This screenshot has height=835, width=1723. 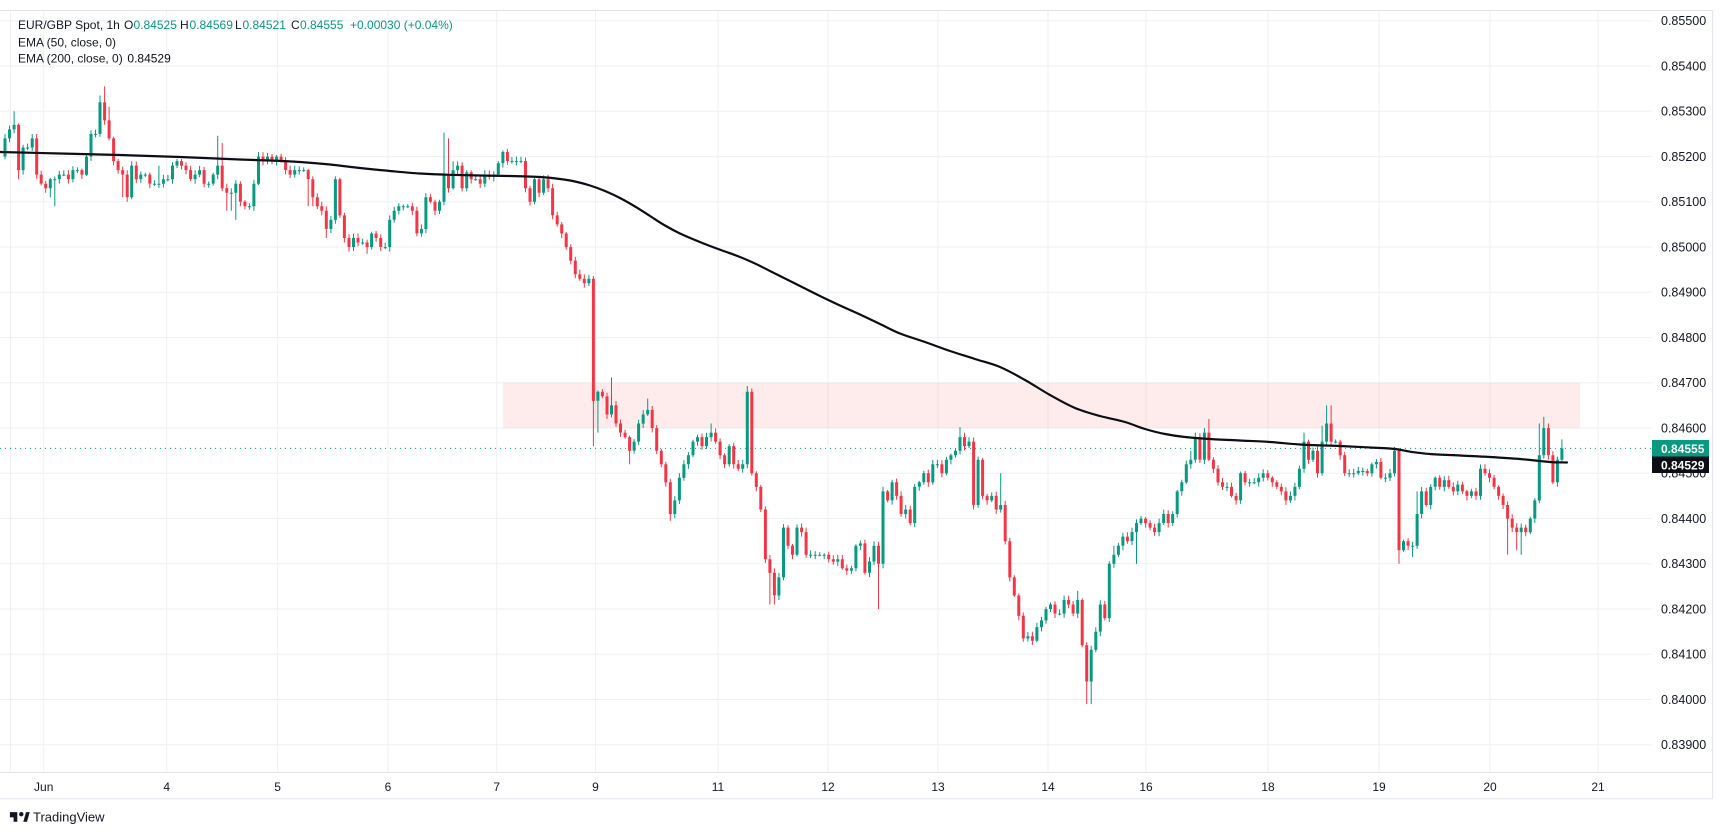 I want to click on svg-text: 12, so click(x=828, y=787).